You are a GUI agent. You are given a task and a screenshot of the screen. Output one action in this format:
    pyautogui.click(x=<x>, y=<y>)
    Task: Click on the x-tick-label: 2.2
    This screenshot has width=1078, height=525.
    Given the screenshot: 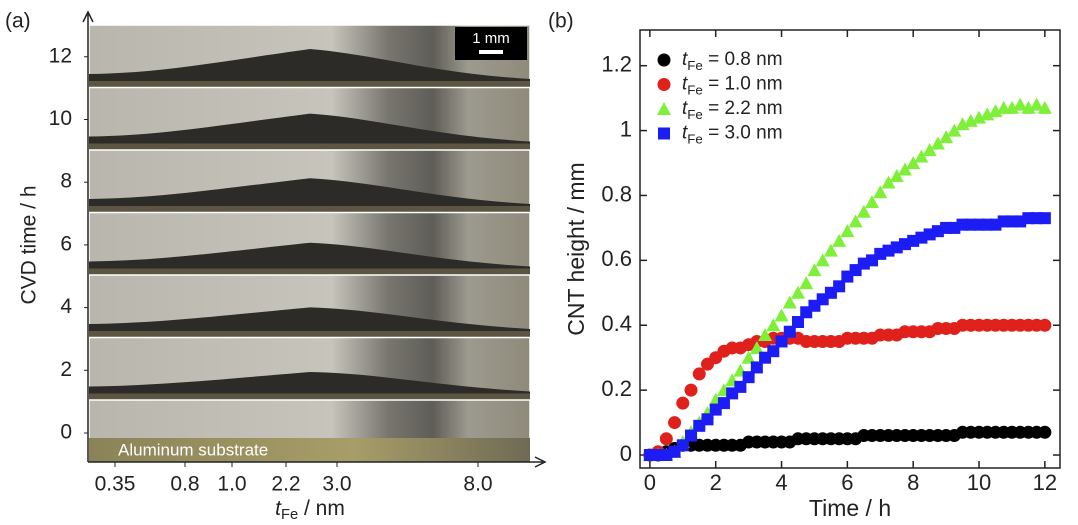 What is the action you would take?
    pyautogui.click(x=285, y=484)
    